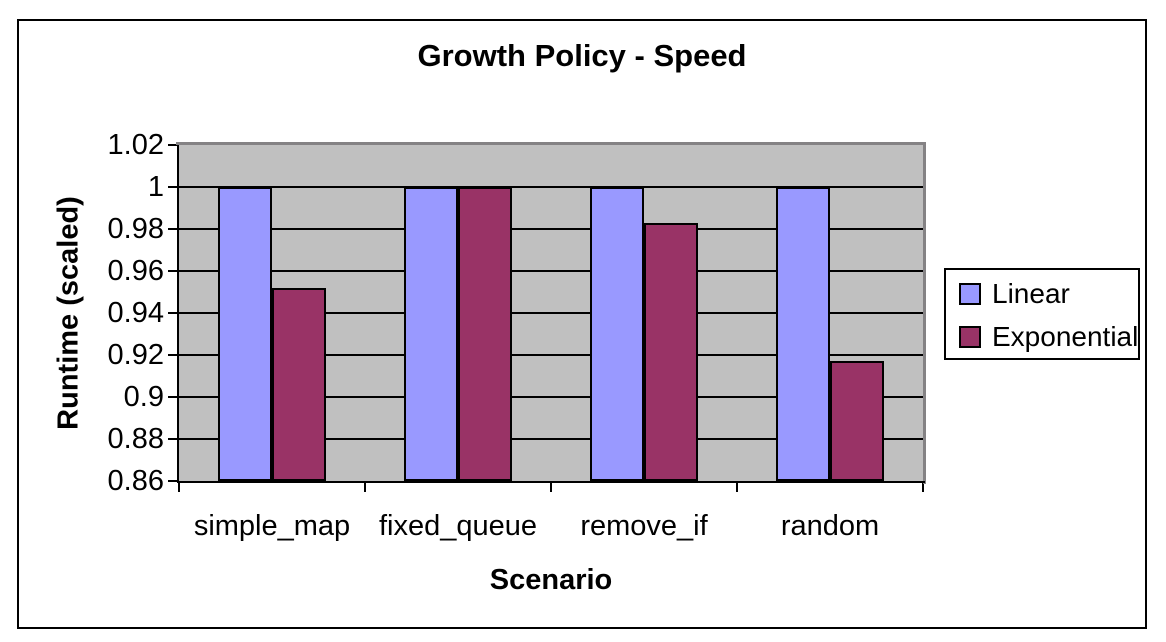 The width and height of the screenshot is (1166, 642). Describe the element at coordinates (431, 334) in the screenshot. I see `bar-linear-fixed_queue` at that location.